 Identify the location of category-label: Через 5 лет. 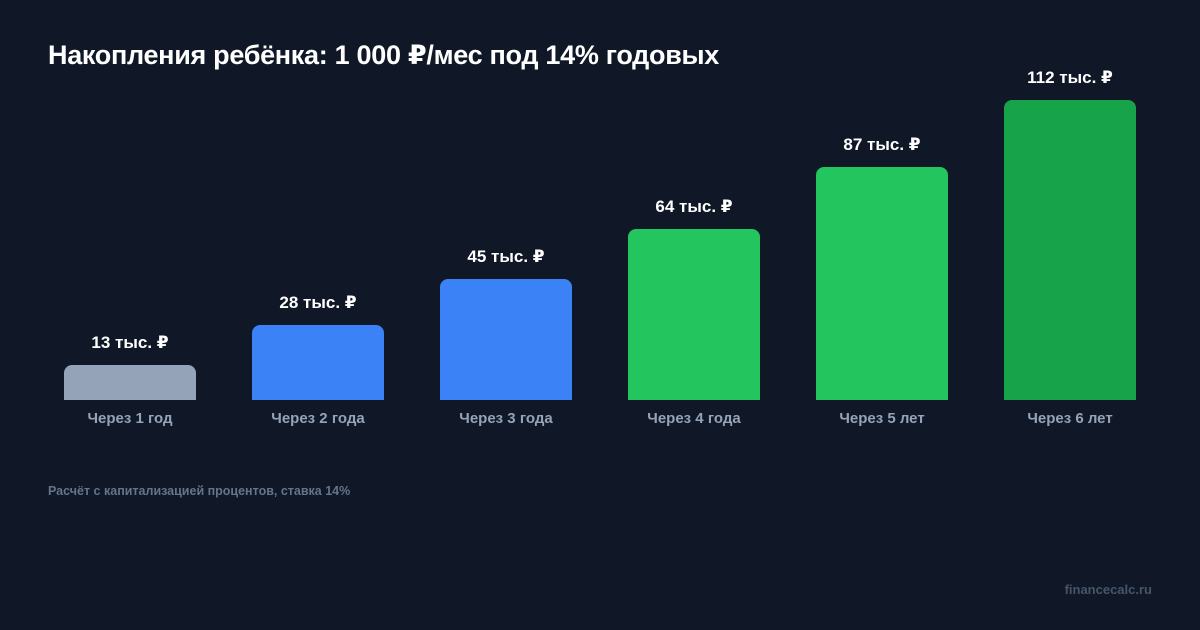
(882, 418).